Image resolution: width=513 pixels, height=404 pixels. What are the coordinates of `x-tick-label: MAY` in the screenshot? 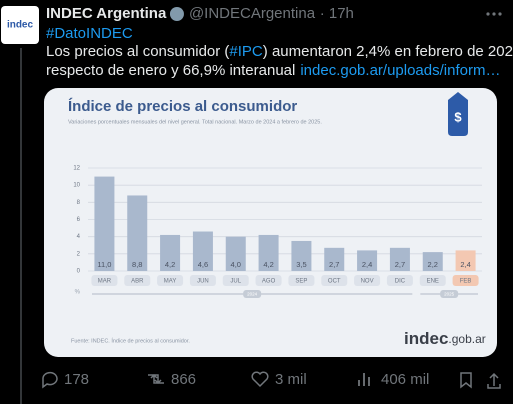 It's located at (170, 282).